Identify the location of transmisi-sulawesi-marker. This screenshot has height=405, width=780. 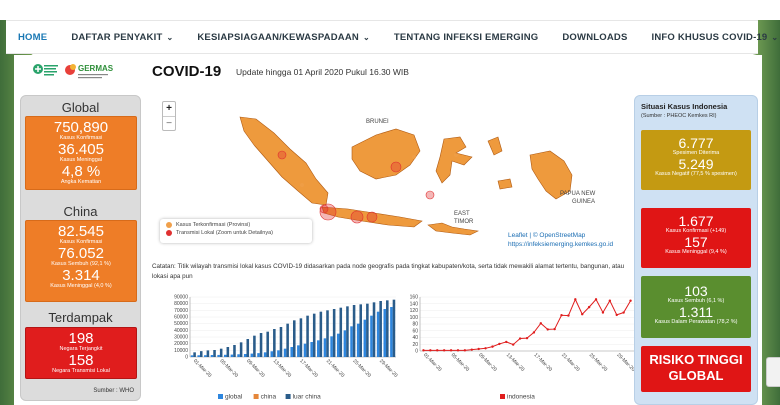
(430, 195).